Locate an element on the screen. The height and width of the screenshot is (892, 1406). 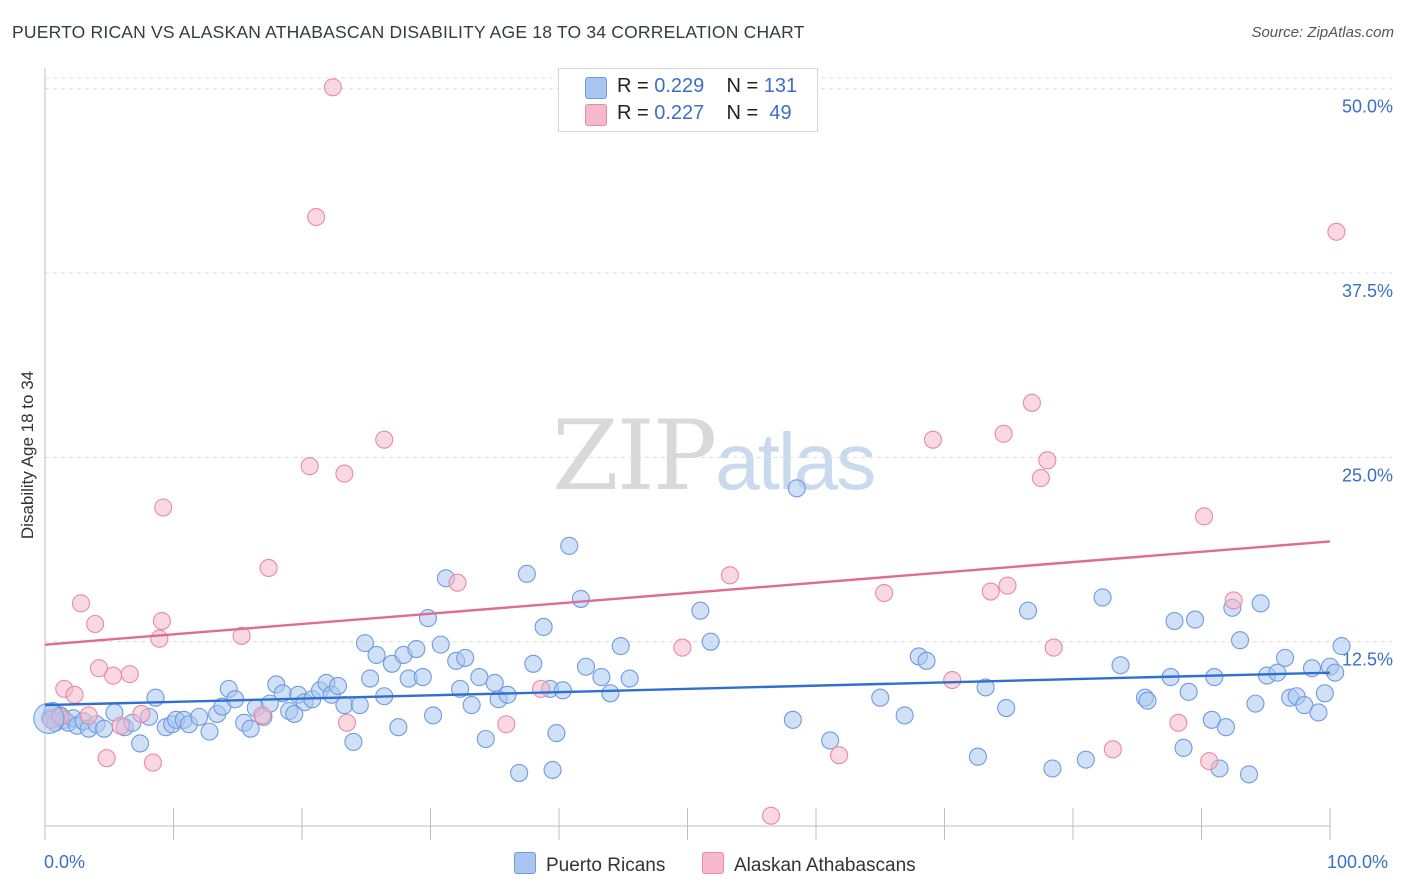
y-tick-label: 50.0% is located at coordinates (1367, 107).